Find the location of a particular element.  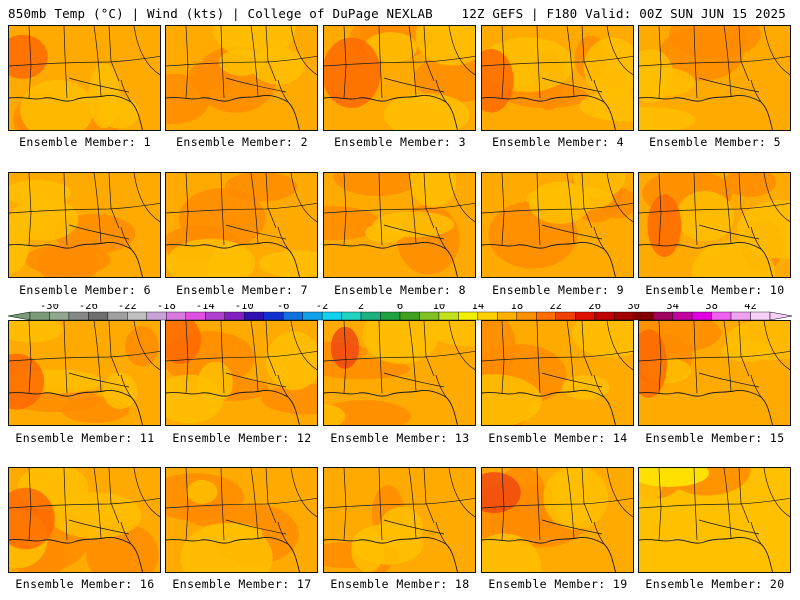

colorbar-tick-label: -2 is located at coordinates (322, 308).